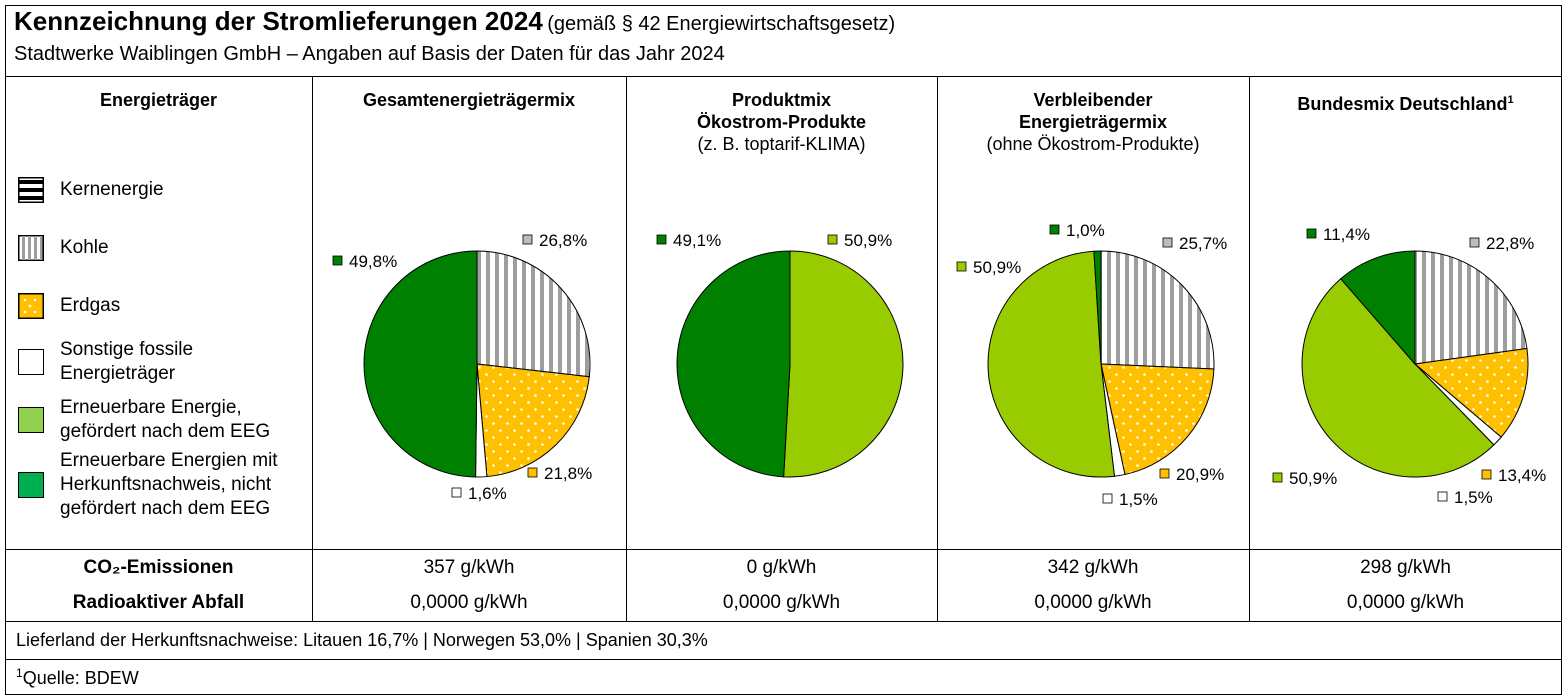 The height and width of the screenshot is (700, 1568). What do you see at coordinates (1200, 474) in the screenshot?
I see `data-label: 20,9%` at bounding box center [1200, 474].